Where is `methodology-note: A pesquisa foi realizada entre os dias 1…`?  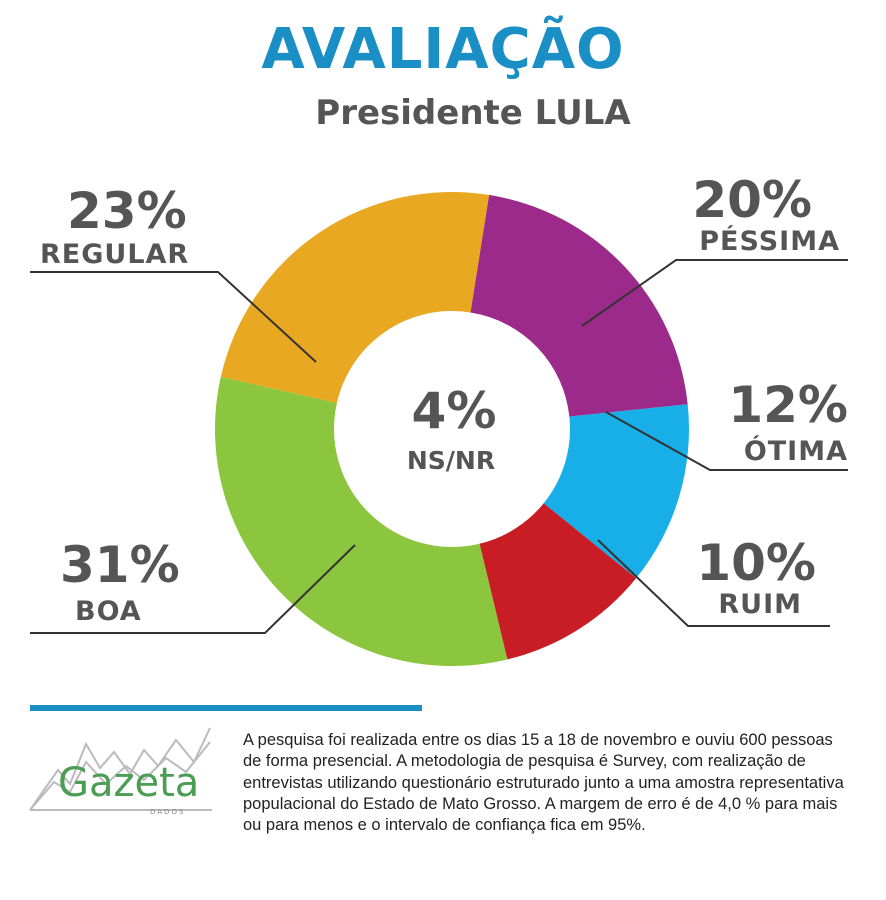 methodology-note: A pesquisa foi realizada entre os dias 1… is located at coordinates (543, 783).